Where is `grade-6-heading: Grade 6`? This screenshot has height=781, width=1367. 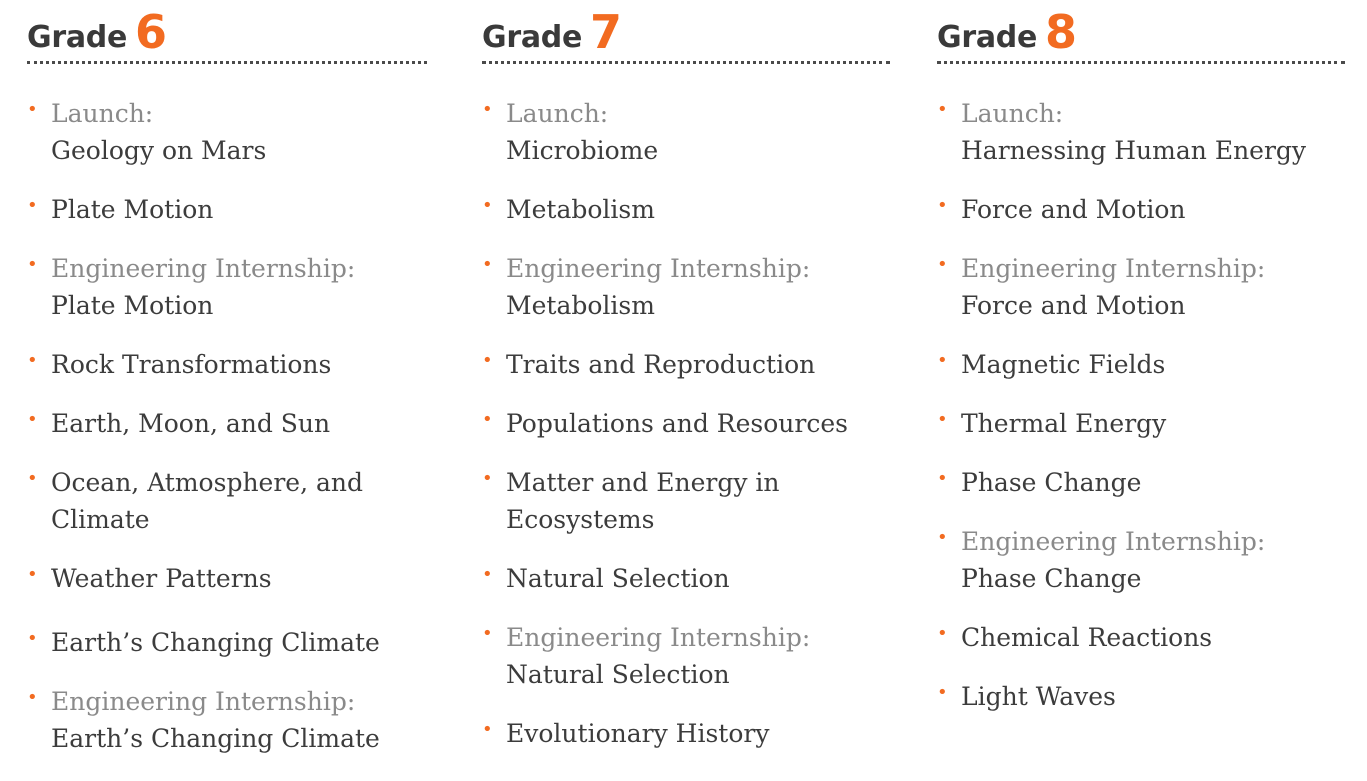 grade-6-heading: Grade 6 is located at coordinates (97, 31).